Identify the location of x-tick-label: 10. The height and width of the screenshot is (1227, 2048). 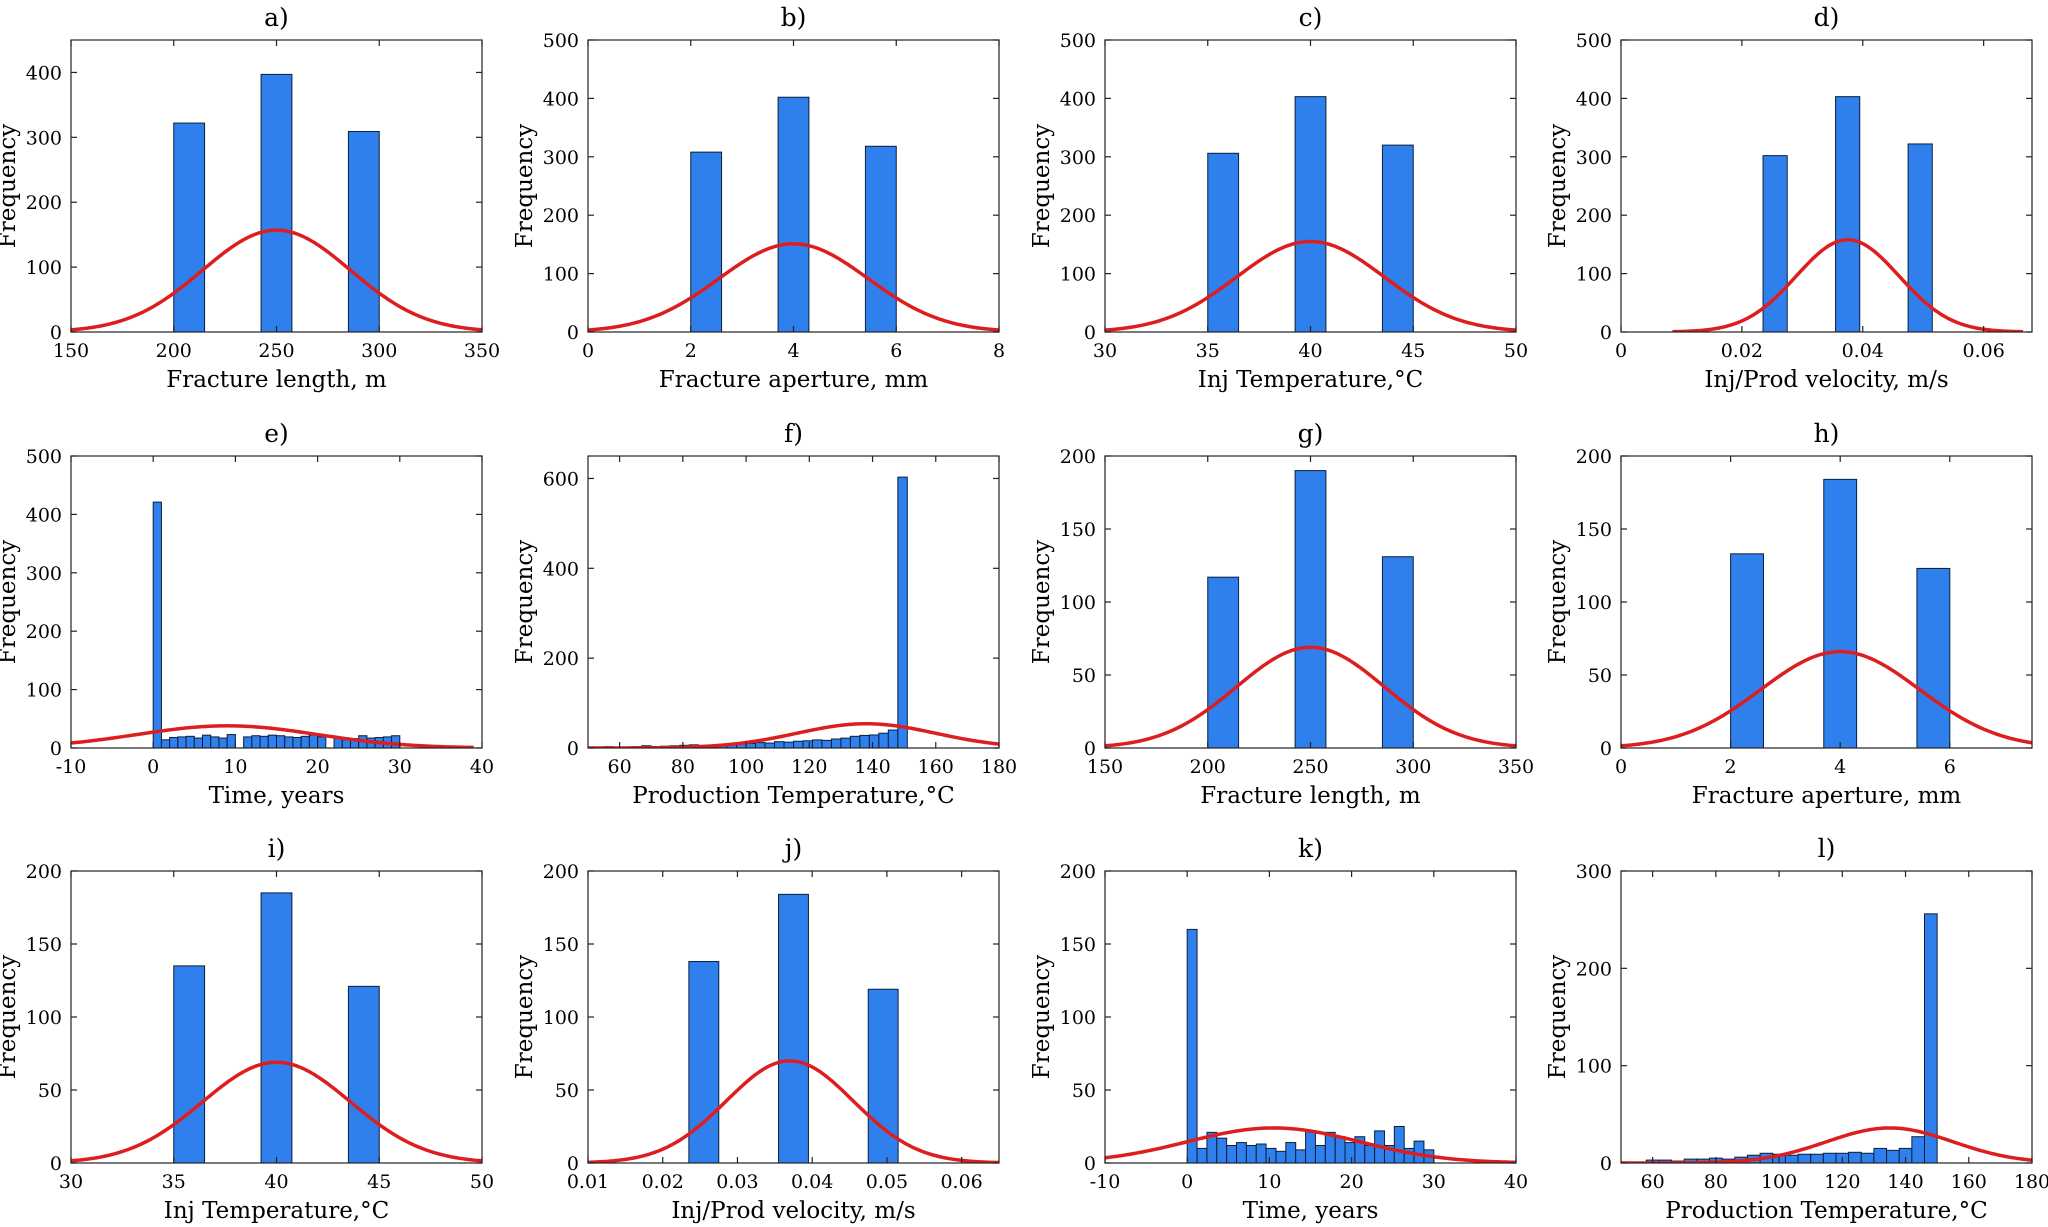
(1269, 1182).